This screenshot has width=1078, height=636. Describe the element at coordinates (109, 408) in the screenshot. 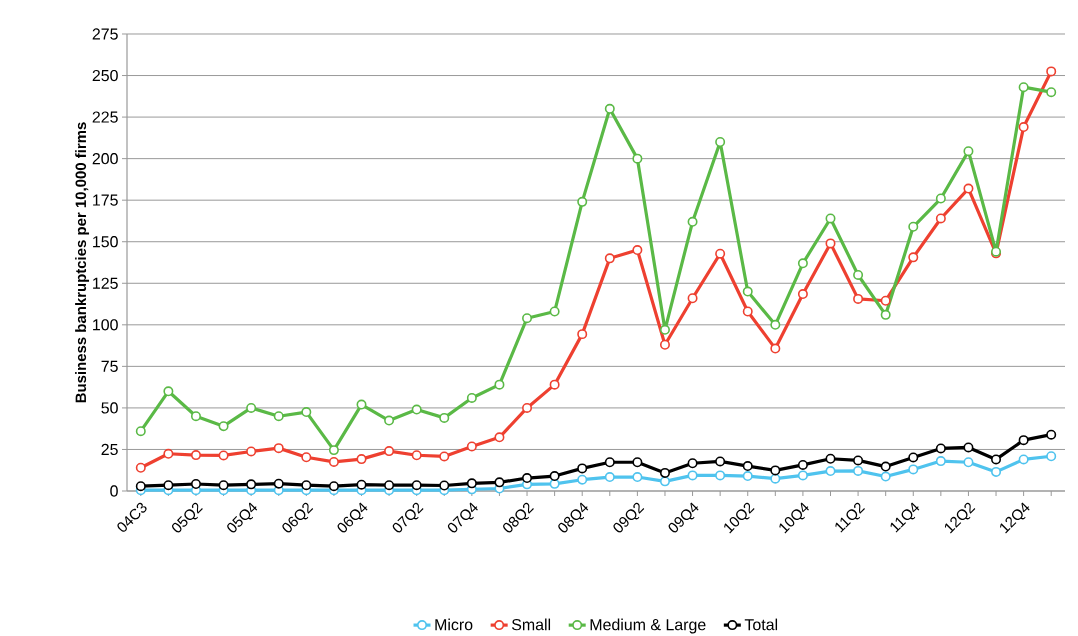

I see `y-tick-label: 50` at that location.